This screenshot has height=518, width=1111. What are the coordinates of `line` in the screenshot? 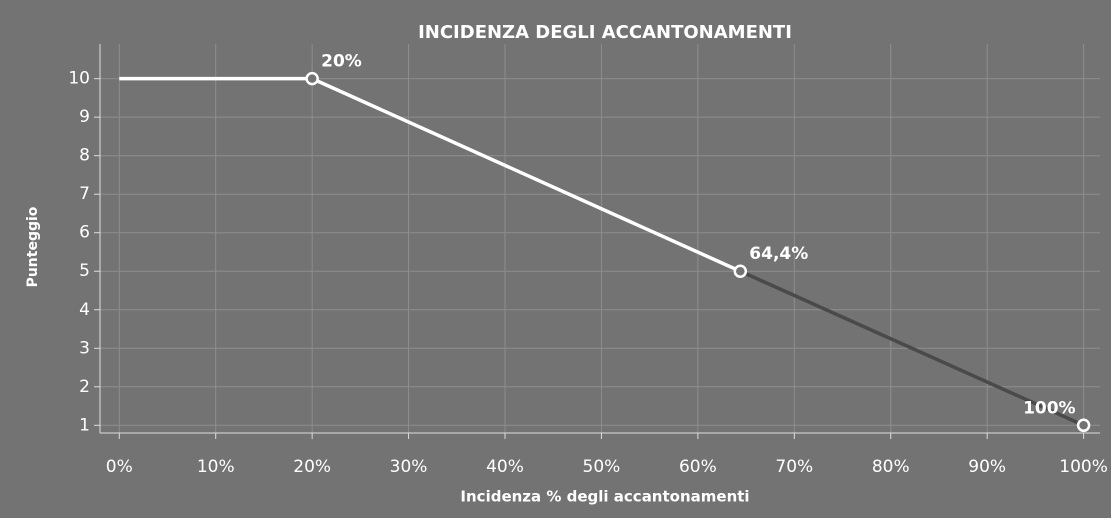 It's located at (912, 348).